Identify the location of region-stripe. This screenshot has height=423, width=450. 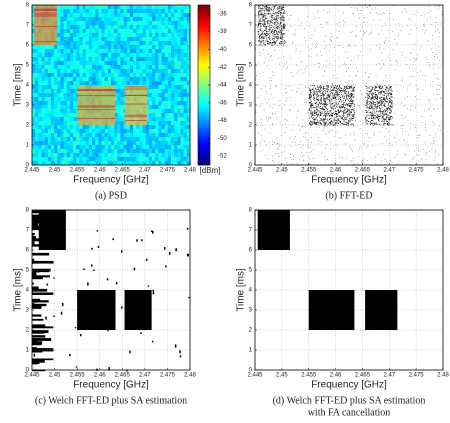
(45, 13).